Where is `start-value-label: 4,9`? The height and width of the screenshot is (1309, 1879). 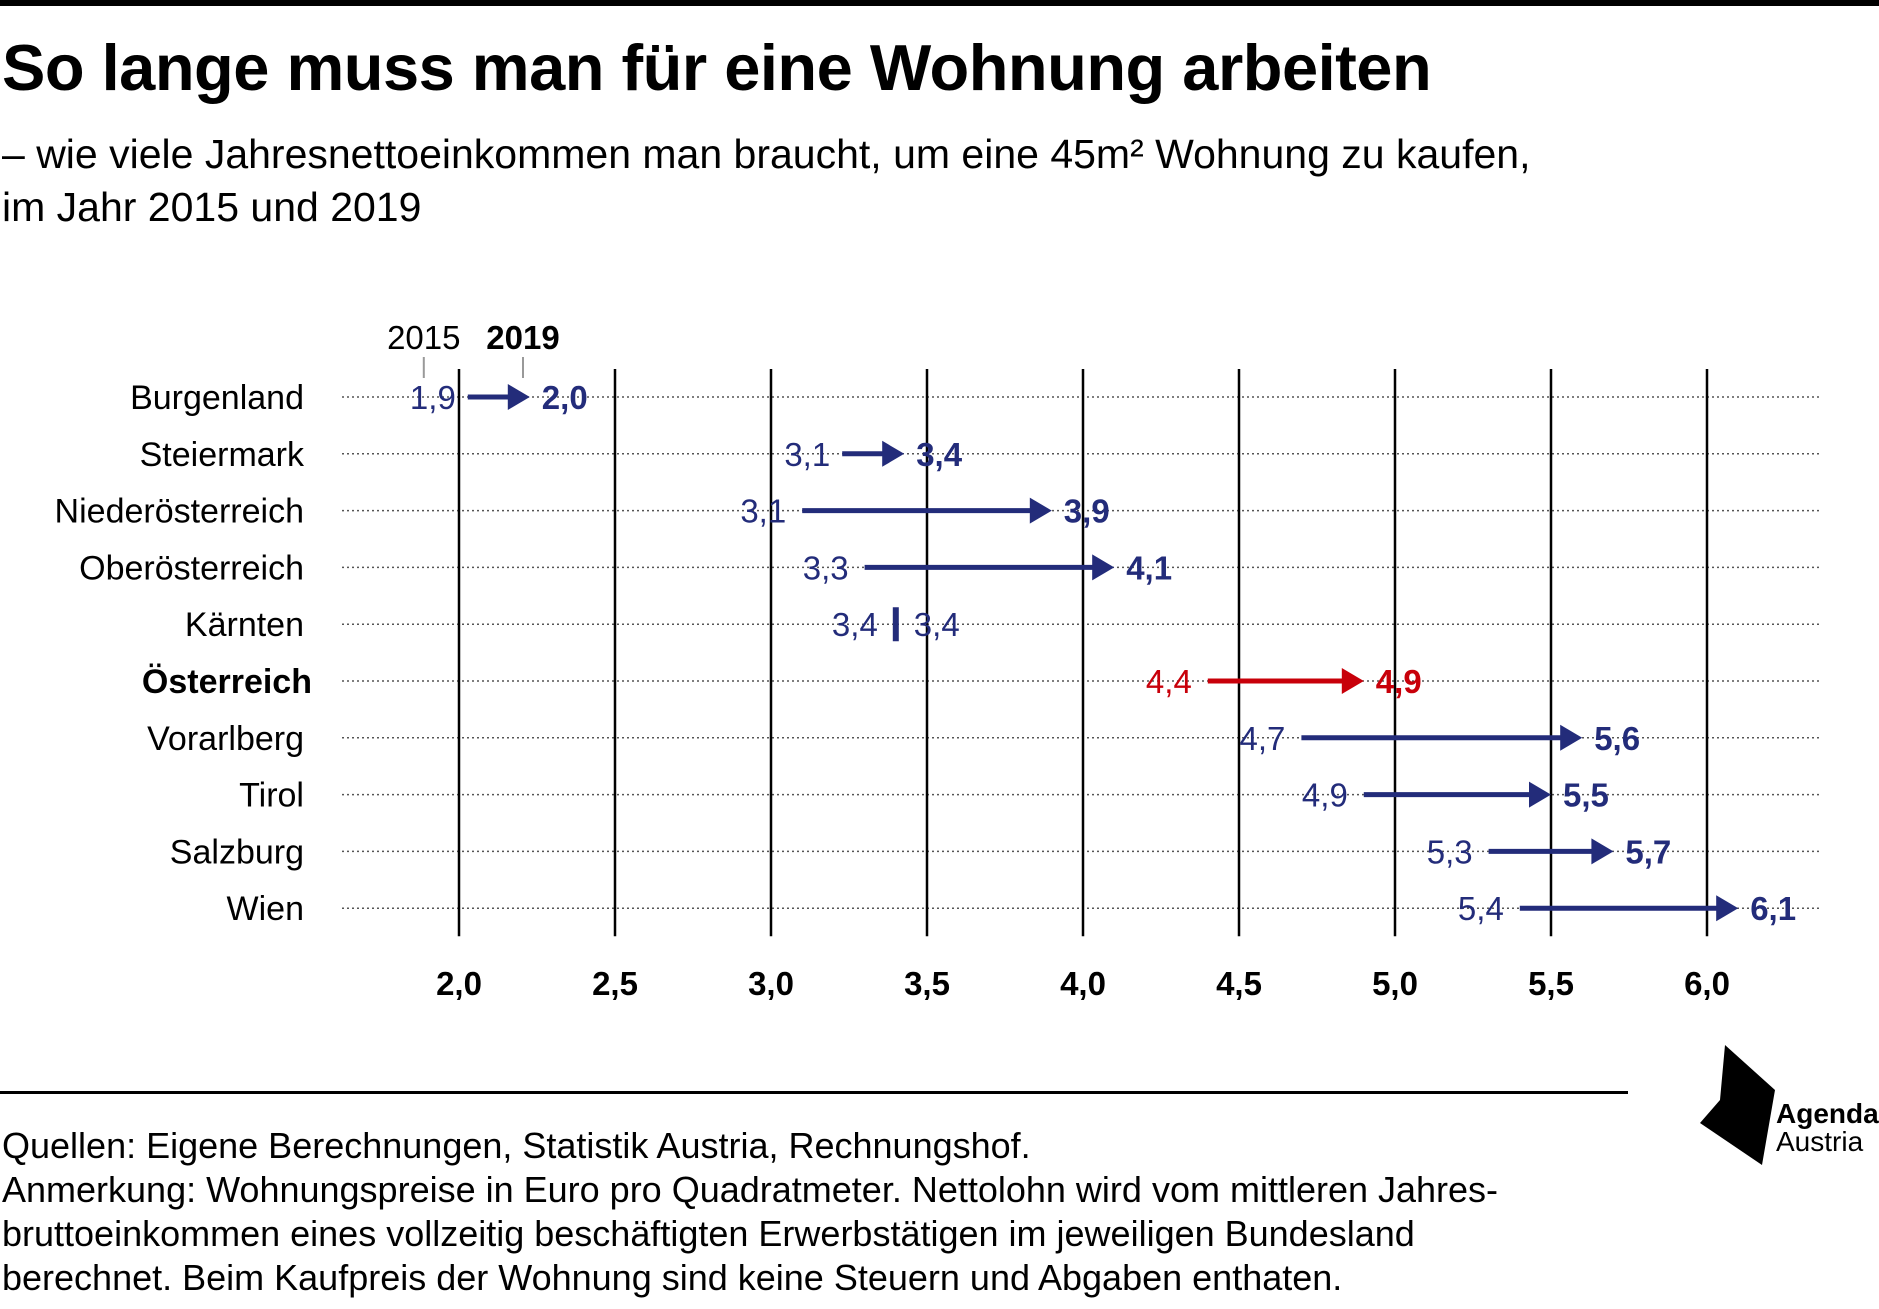
start-value-label: 4,9 is located at coordinates (1325, 795).